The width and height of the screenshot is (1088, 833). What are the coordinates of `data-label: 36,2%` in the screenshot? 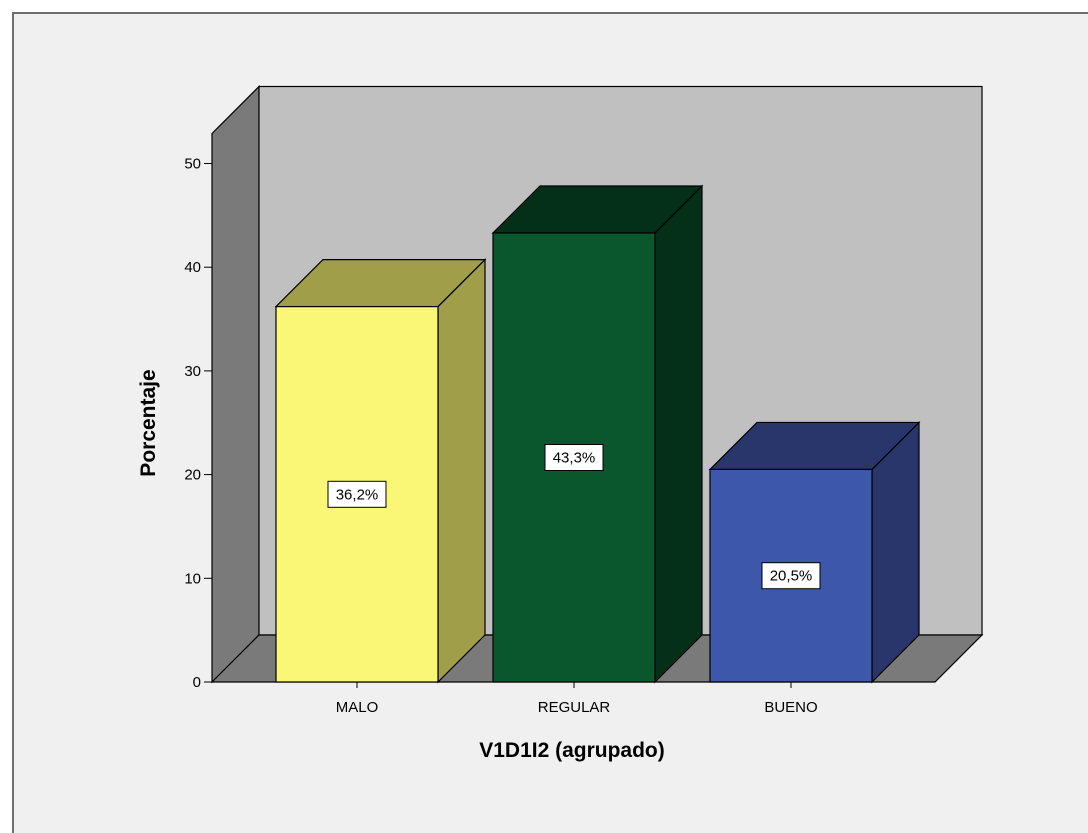 It's located at (357, 494).